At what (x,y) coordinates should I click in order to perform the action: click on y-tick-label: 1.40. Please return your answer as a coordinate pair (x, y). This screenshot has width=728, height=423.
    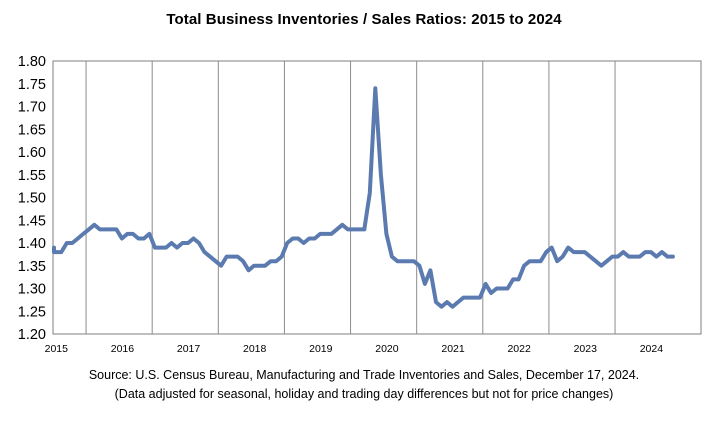
    Looking at the image, I should click on (32, 244).